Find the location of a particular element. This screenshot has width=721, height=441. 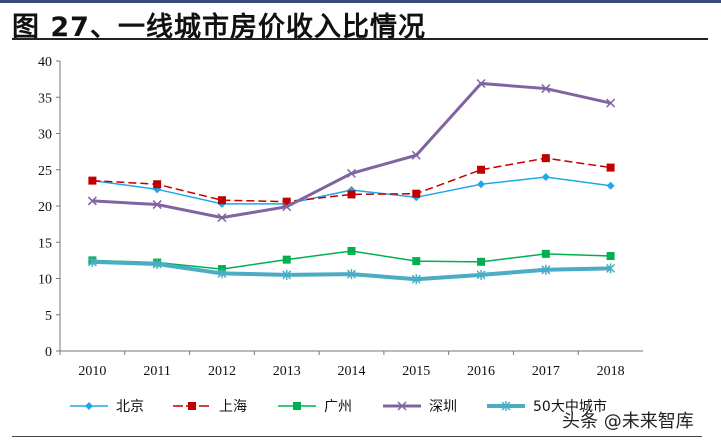

y-tick-label: 20 is located at coordinates (45, 207).